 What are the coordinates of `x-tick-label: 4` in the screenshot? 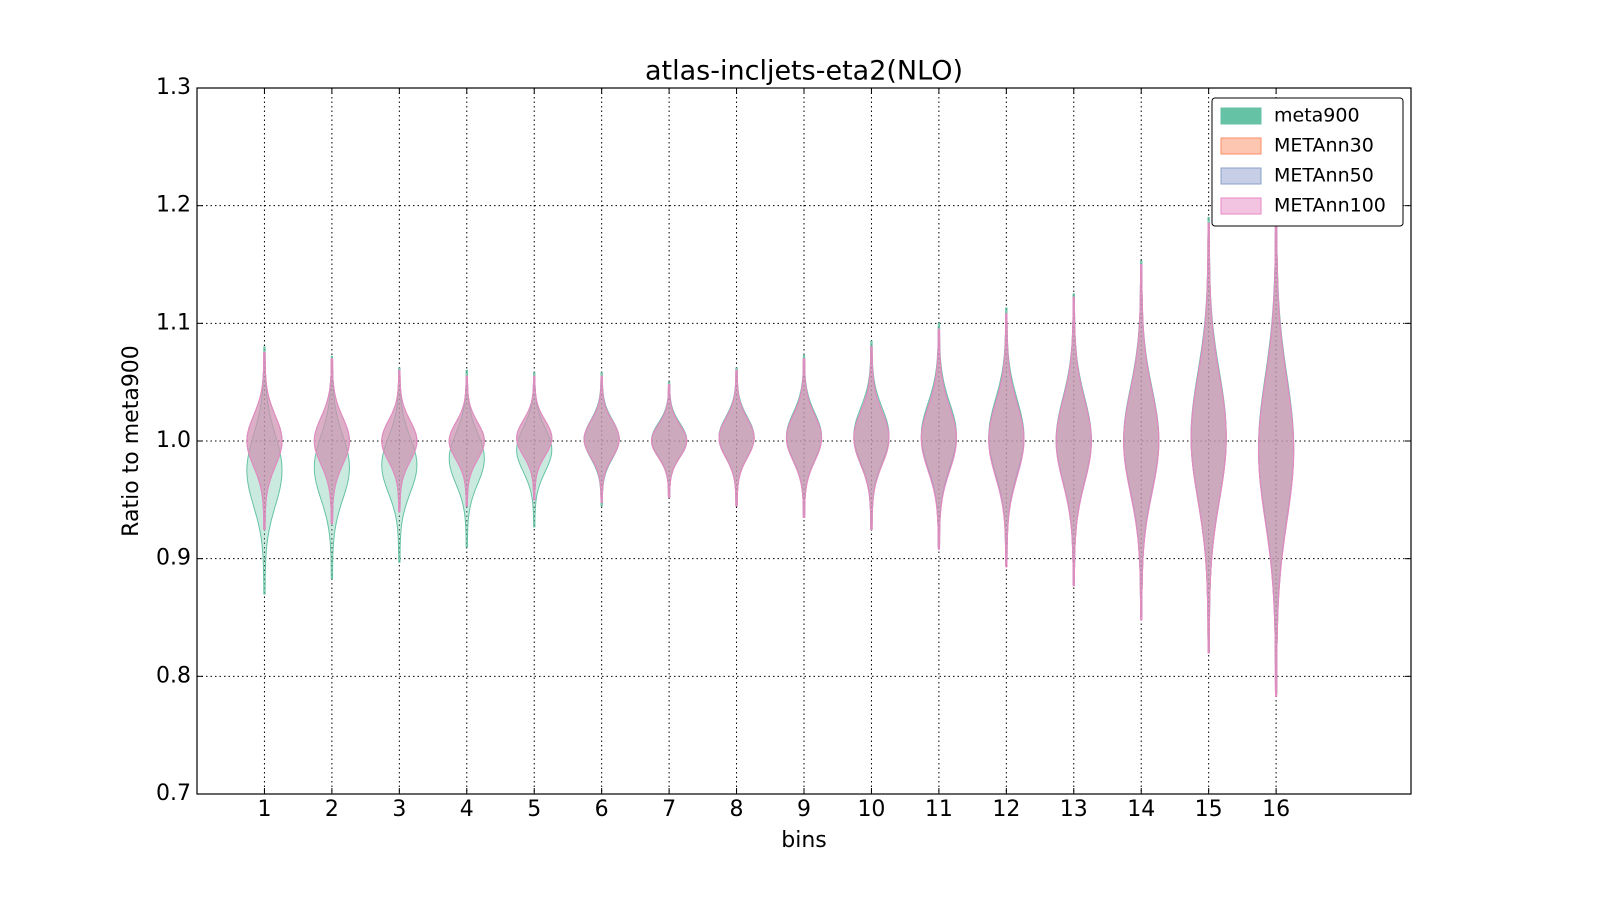 It's located at (467, 809).